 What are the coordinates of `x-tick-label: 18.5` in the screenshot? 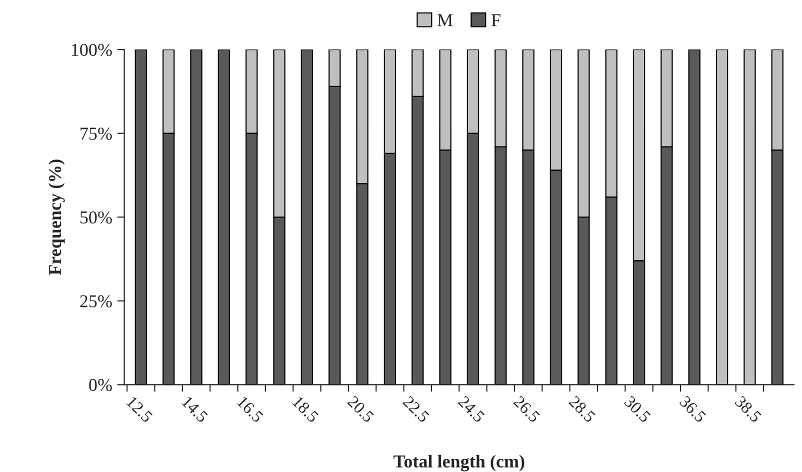 It's located at (306, 409).